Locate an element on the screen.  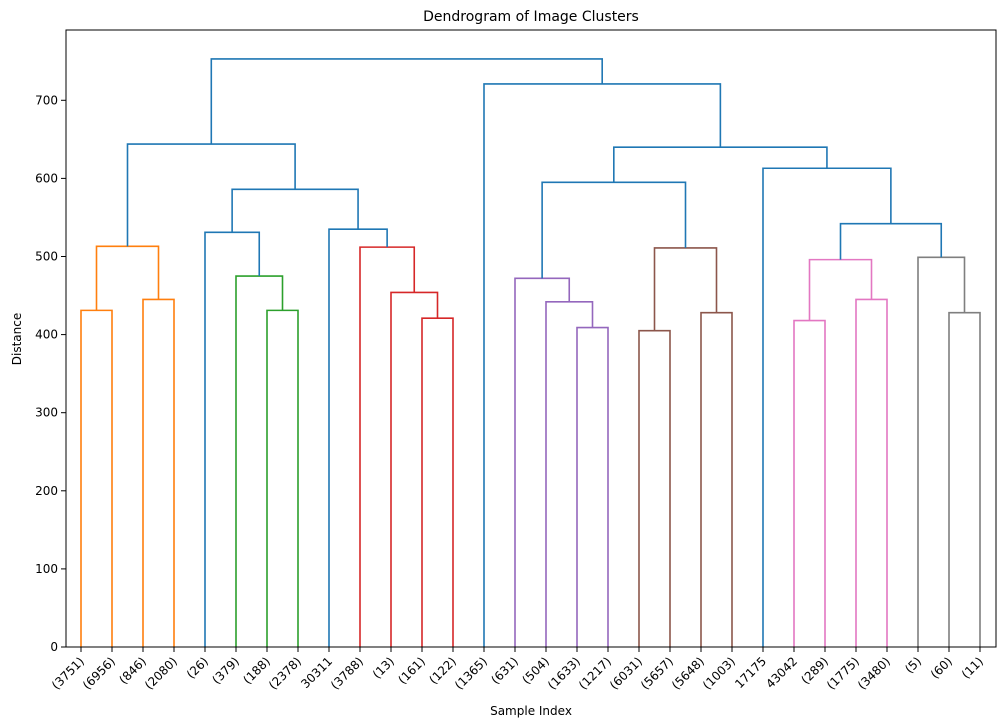
x-axis-label: Sample Index is located at coordinates (531, 711).